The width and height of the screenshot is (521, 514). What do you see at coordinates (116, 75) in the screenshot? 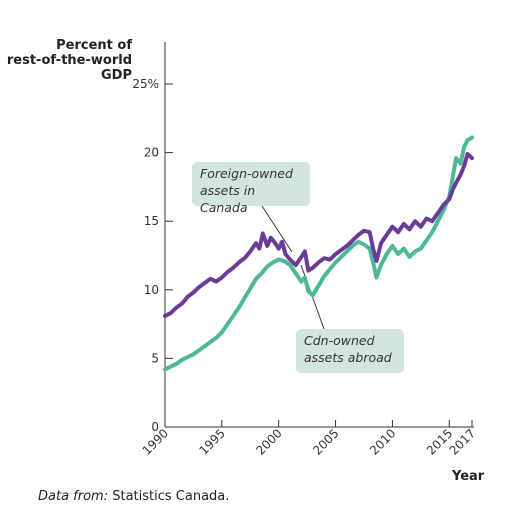
I see `y-axis-title-line-3: GDP` at bounding box center [116, 75].